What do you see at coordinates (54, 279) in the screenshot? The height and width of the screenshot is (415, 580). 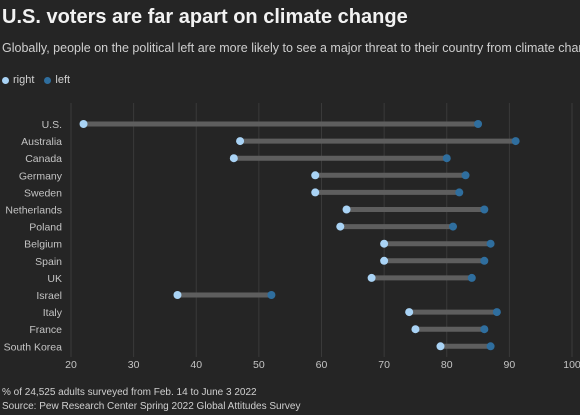 I see `category-label: UK` at bounding box center [54, 279].